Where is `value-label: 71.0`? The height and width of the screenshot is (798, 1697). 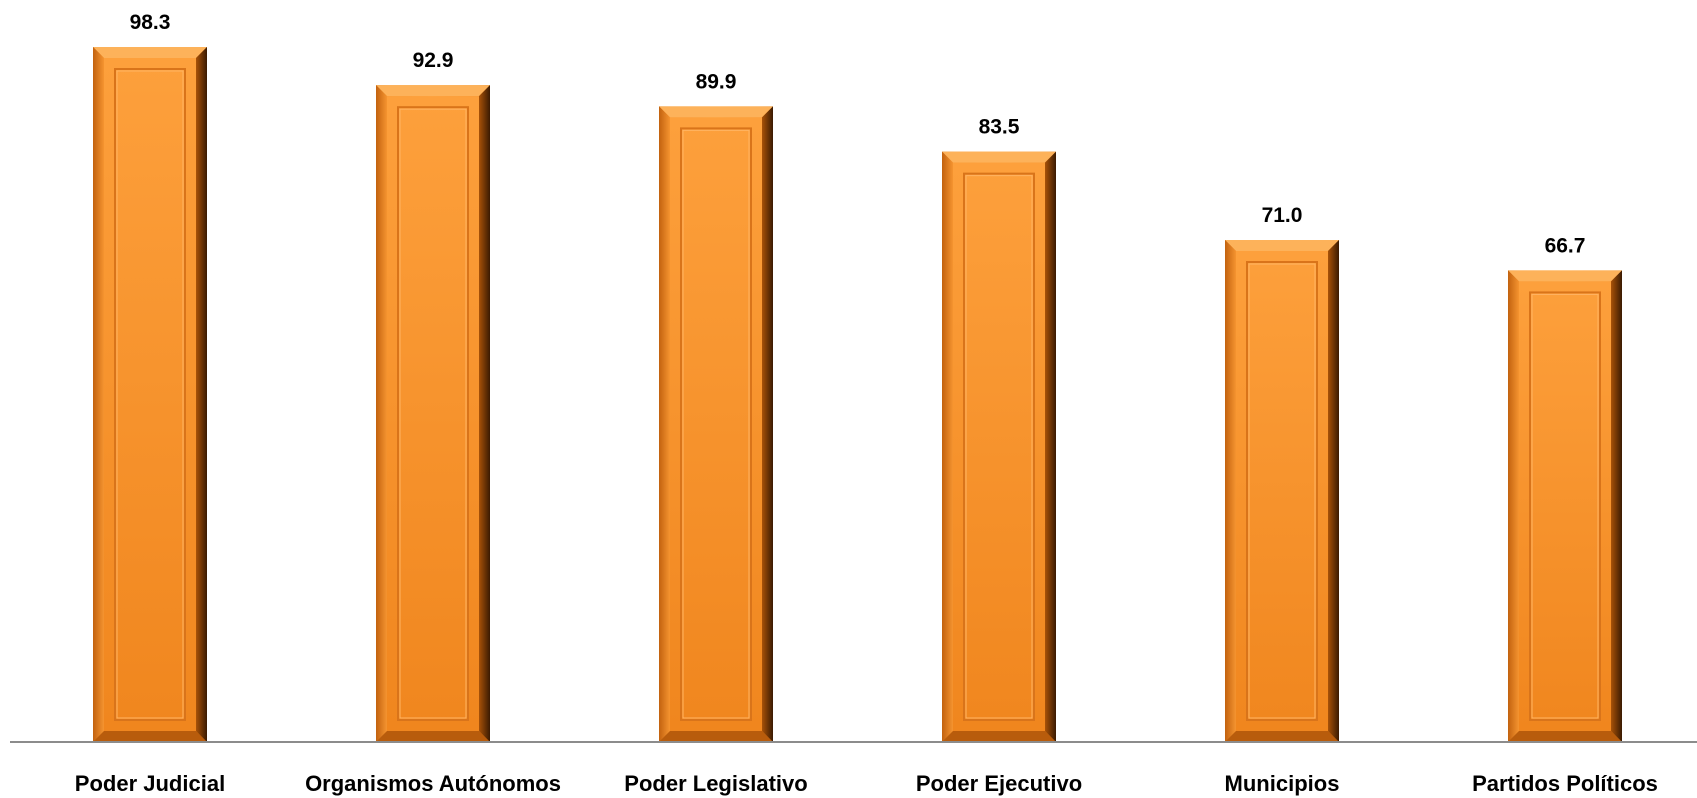 value-label: 71.0 is located at coordinates (1282, 215).